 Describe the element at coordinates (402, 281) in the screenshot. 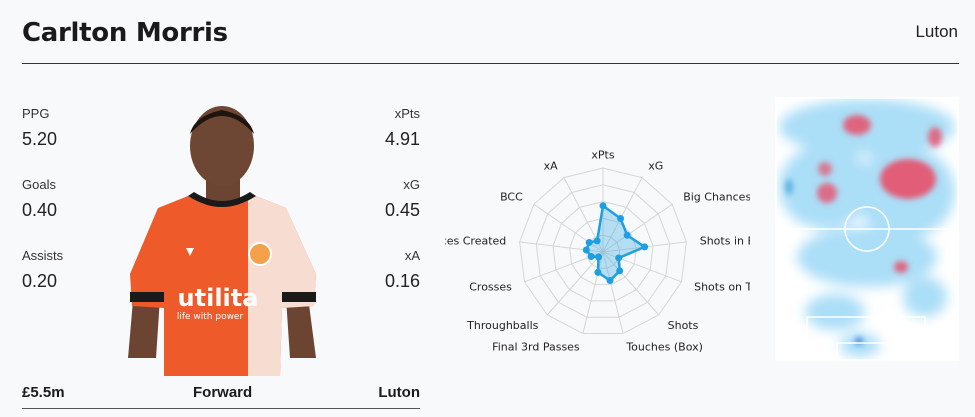

I see `stat-value: 0.16` at that location.